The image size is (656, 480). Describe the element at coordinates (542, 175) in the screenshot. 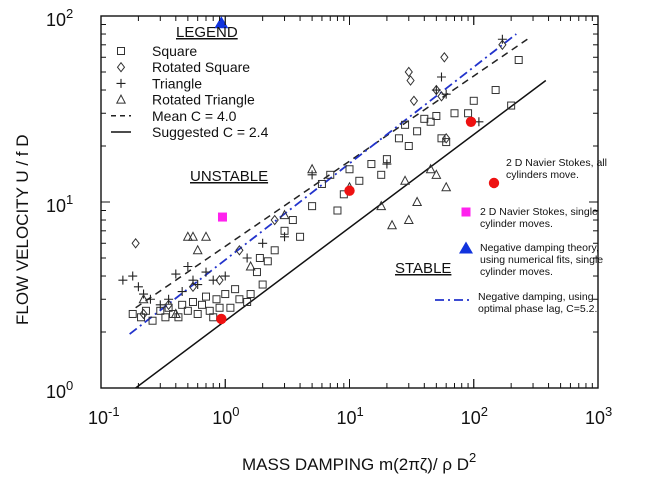

I see `annotation-text: cylinders move.` at that location.